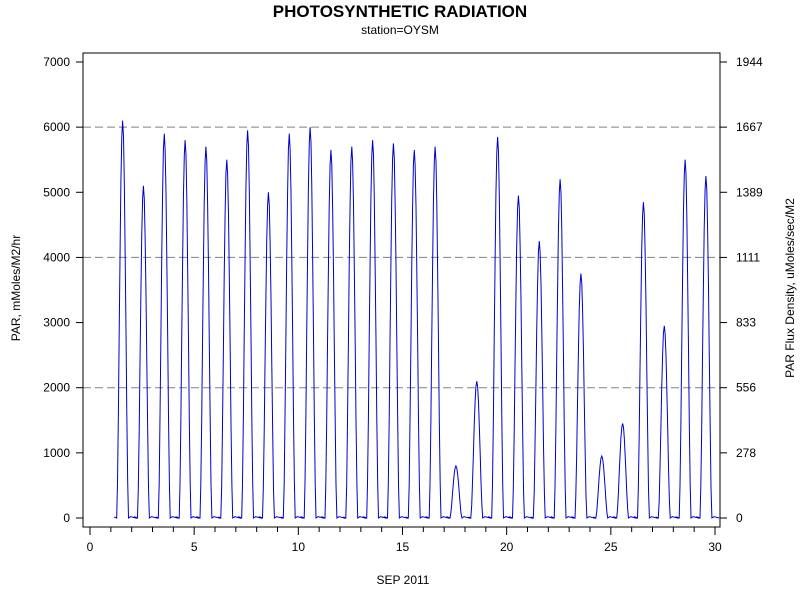 This screenshot has height=605, width=800. Describe the element at coordinates (741, 290) in the screenshot. I see `y-axis-right: 0 278 556 833 1111 1389 1667 1944` at that location.